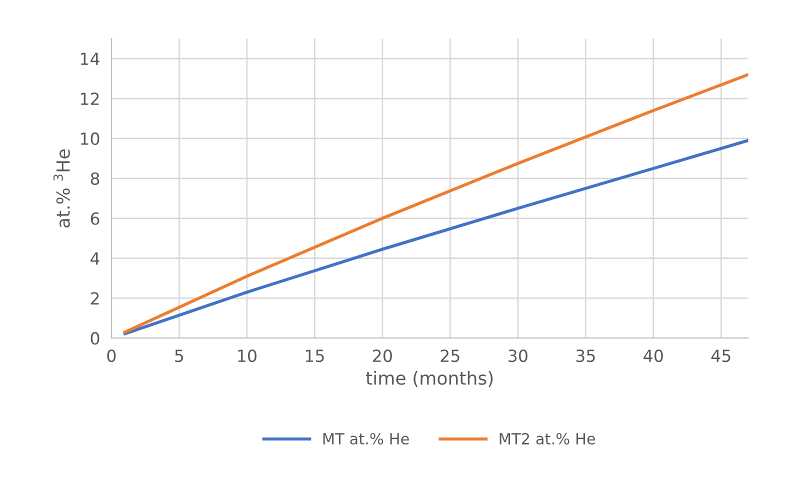 The width and height of the screenshot is (796, 483). I want to click on x-tick-label: 45, so click(720, 356).